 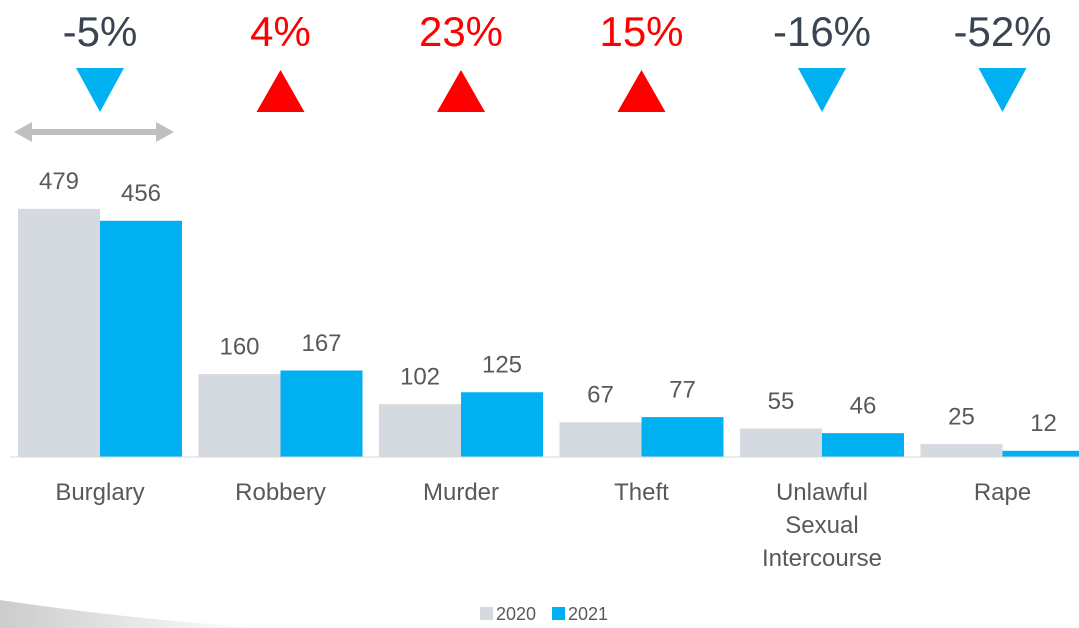 What do you see at coordinates (1002, 492) in the screenshot?
I see `x-tick-label: Rape` at bounding box center [1002, 492].